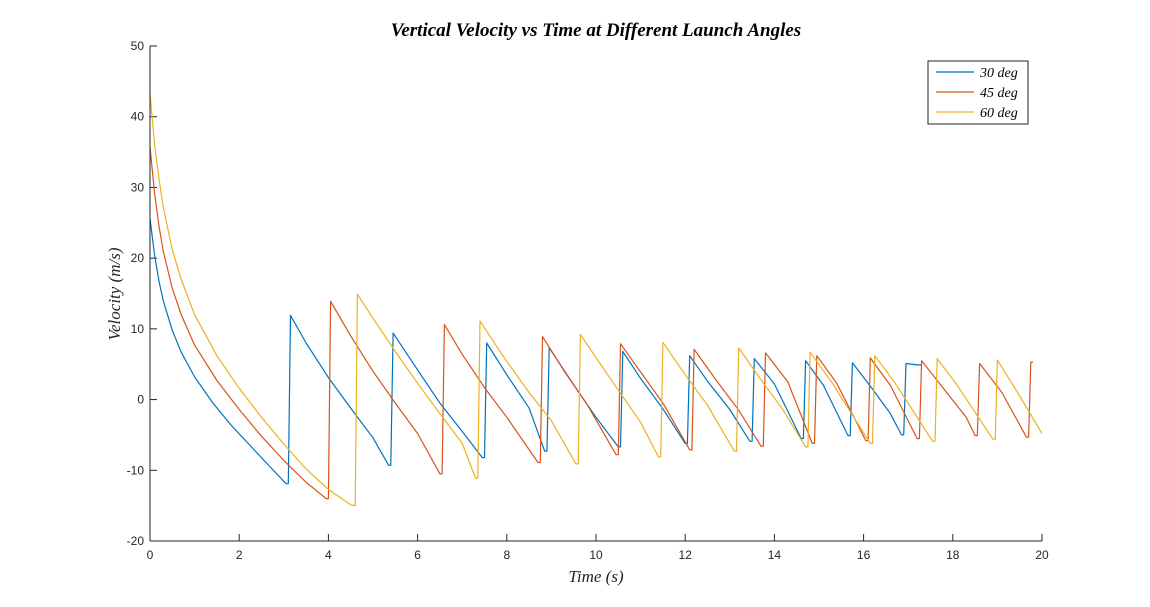 The image size is (1150, 607). What do you see at coordinates (686, 555) in the screenshot?
I see `x-tick-label: 12` at bounding box center [686, 555].